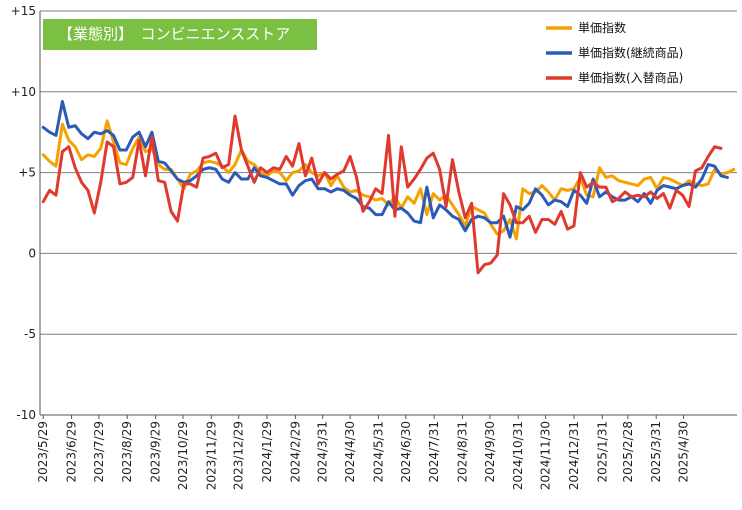  Describe the element at coordinates (183, 455) in the screenshot. I see `x-tick-label: 2023/10/29` at that location.